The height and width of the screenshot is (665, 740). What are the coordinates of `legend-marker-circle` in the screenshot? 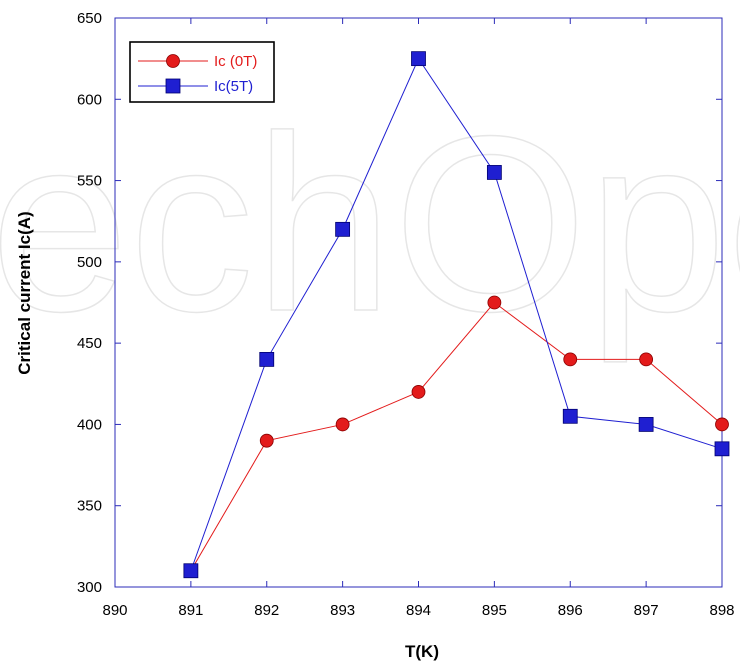 It's located at (173, 61).